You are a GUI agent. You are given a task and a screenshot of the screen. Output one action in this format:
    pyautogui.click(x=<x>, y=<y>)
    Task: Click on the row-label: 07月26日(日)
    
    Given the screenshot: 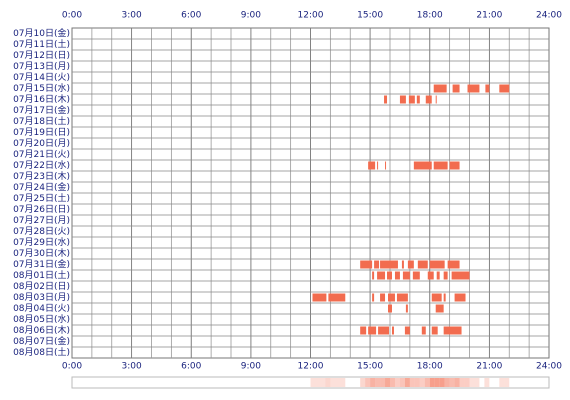 What is the action you would take?
    pyautogui.click(x=41, y=209)
    